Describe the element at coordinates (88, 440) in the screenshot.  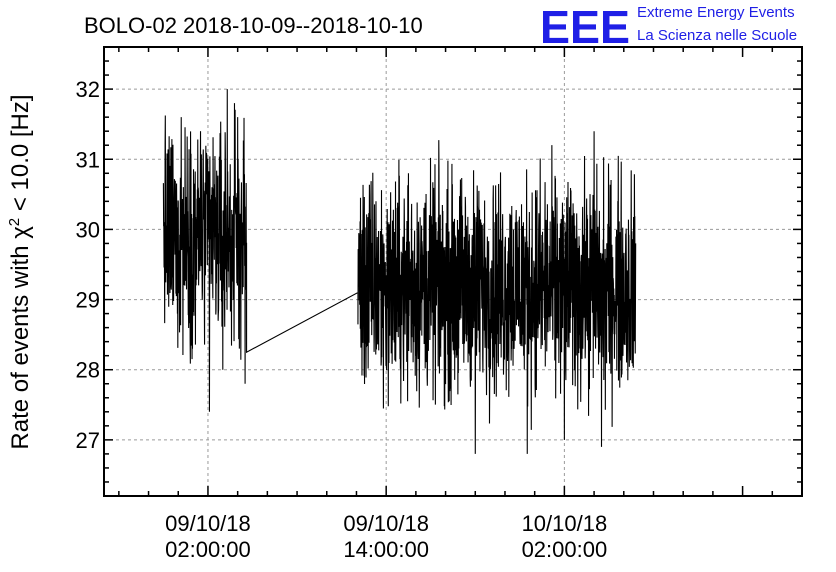
I see `y-tick-label: 27` at that location.